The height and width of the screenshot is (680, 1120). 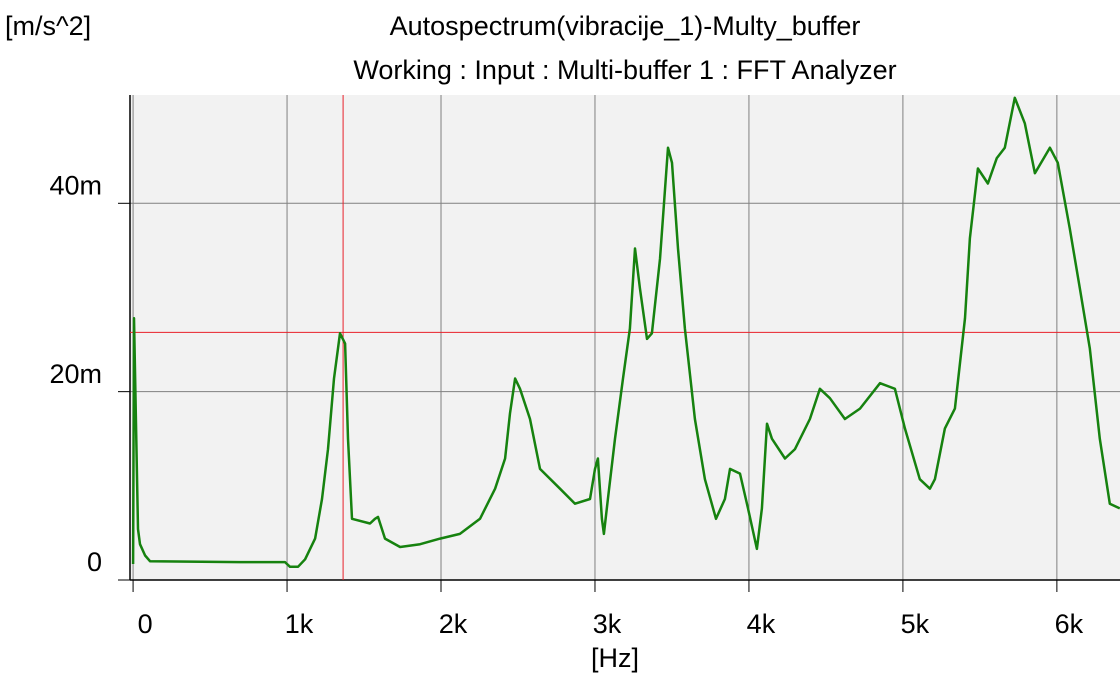 What do you see at coordinates (1069, 624) in the screenshot?
I see `x-tick-label: 6k` at bounding box center [1069, 624].